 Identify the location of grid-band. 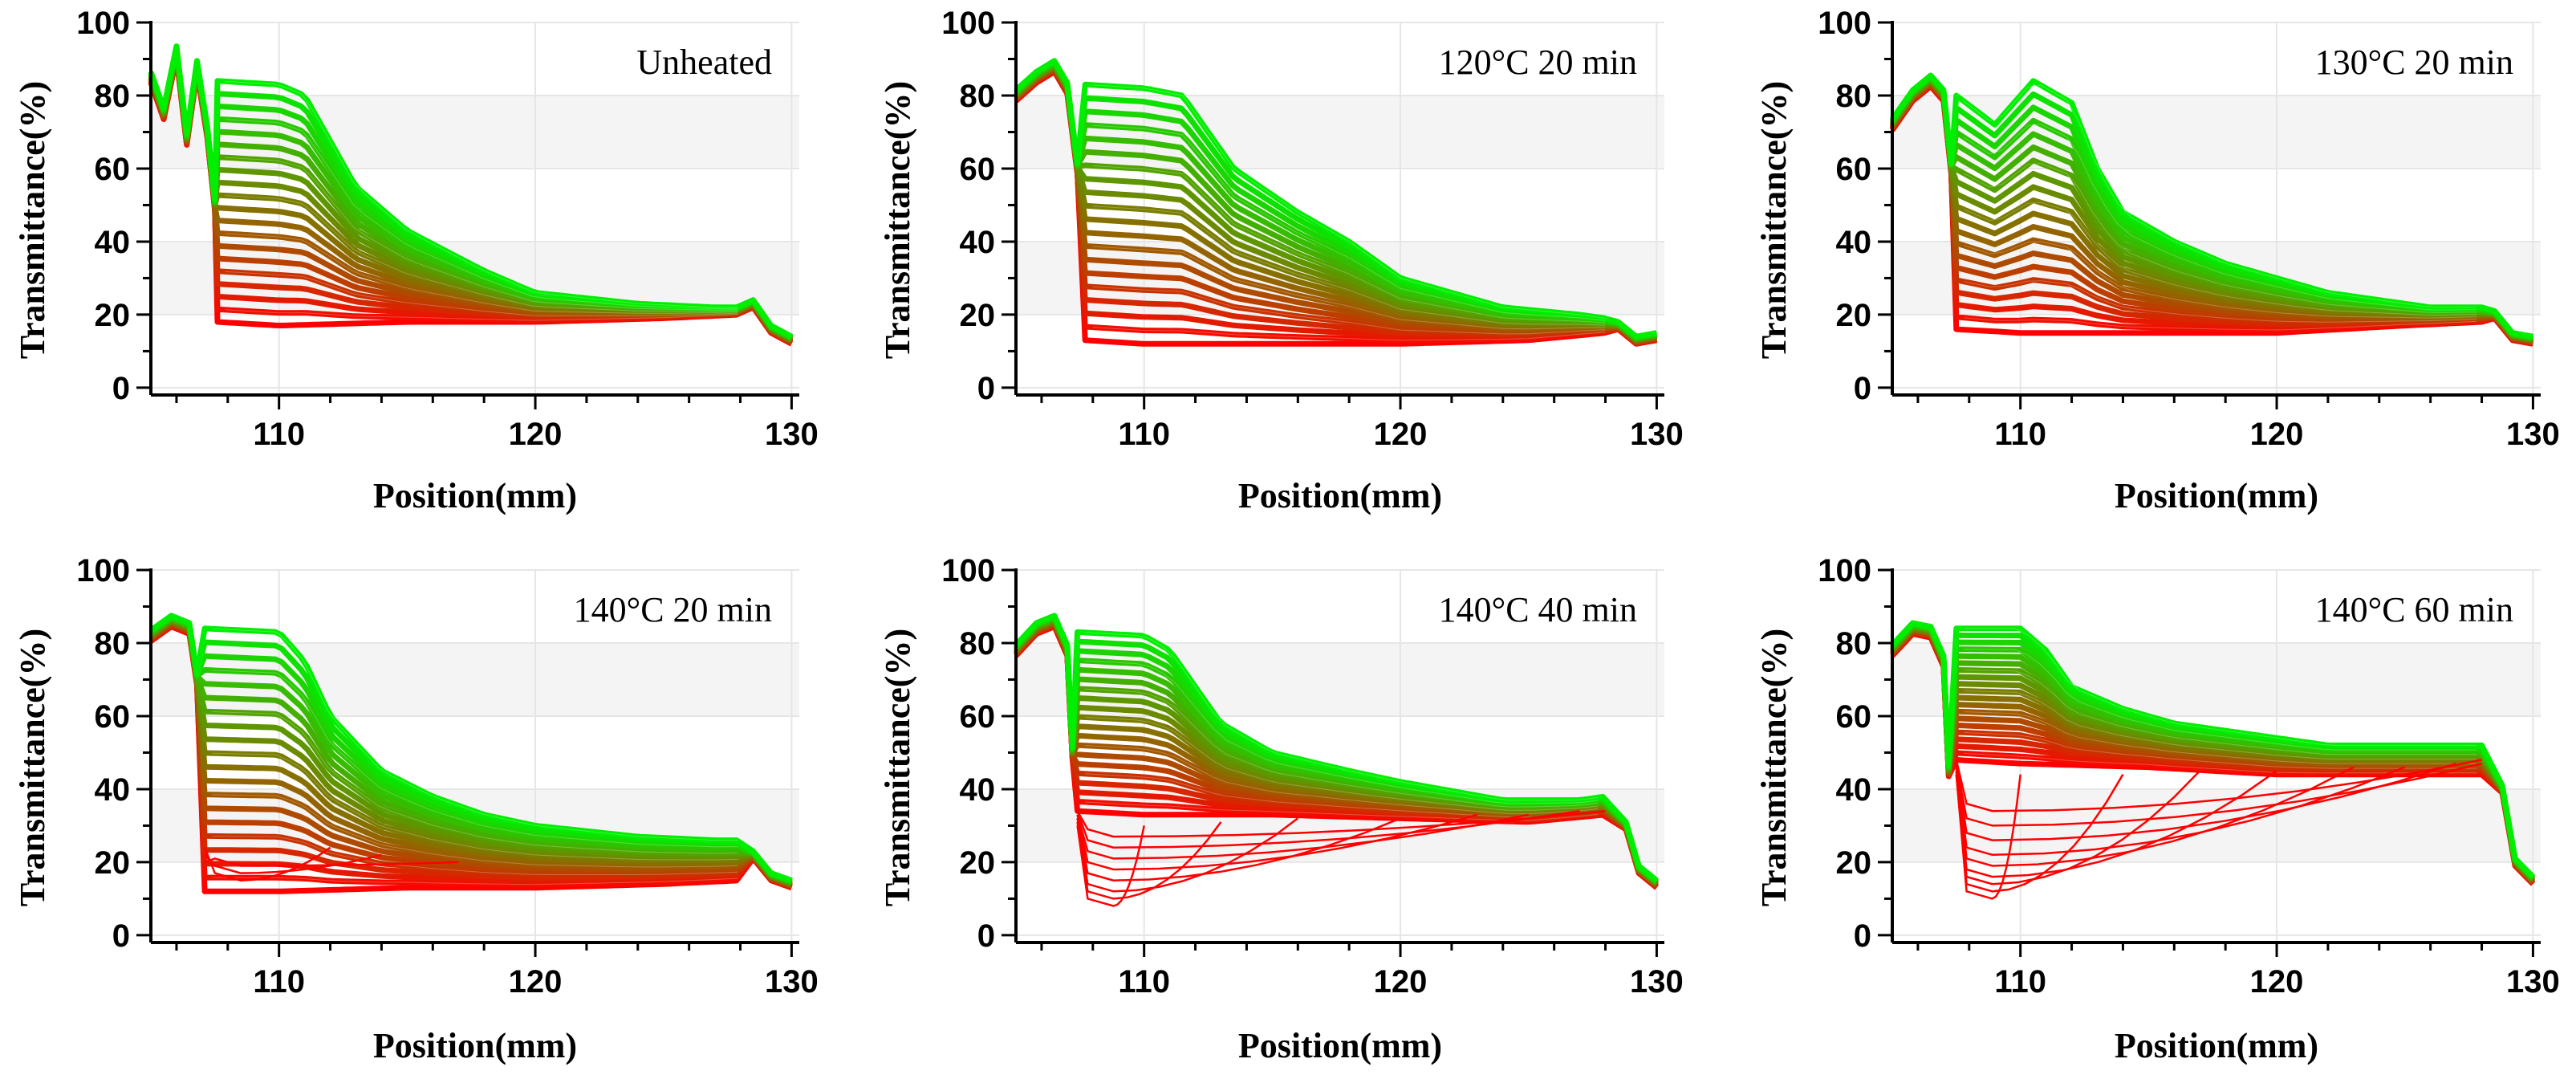
(475, 679).